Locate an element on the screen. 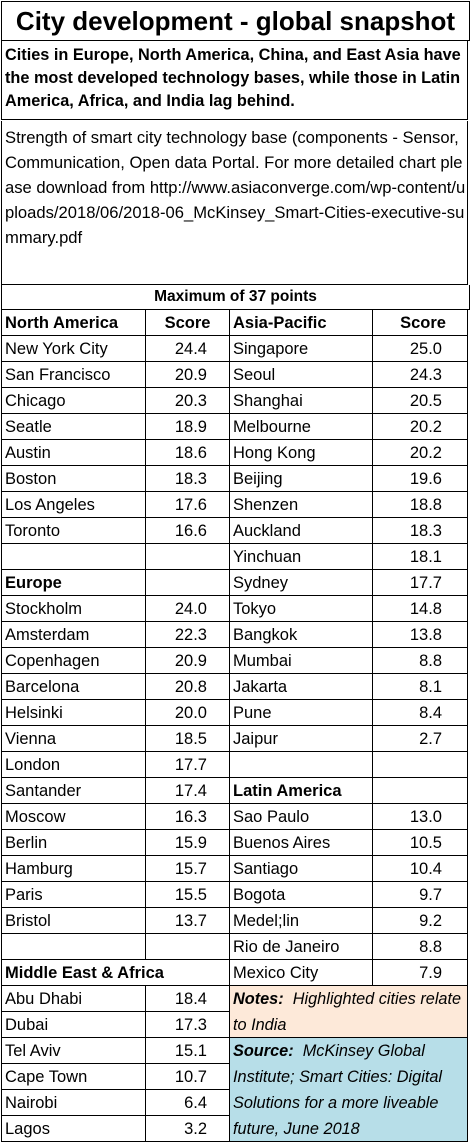 The image size is (471, 1142). region-header: Middle East & Africa is located at coordinates (115, 973).